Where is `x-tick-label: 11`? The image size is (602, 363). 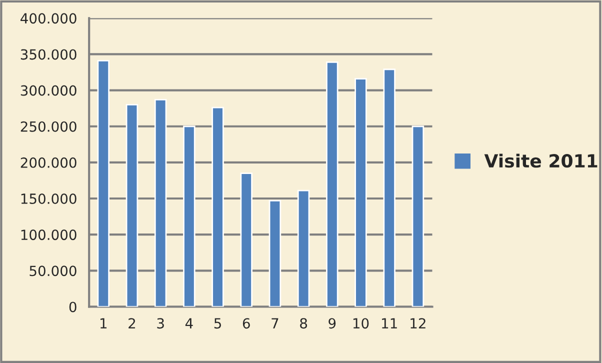 x-tick-label: 11 is located at coordinates (389, 323).